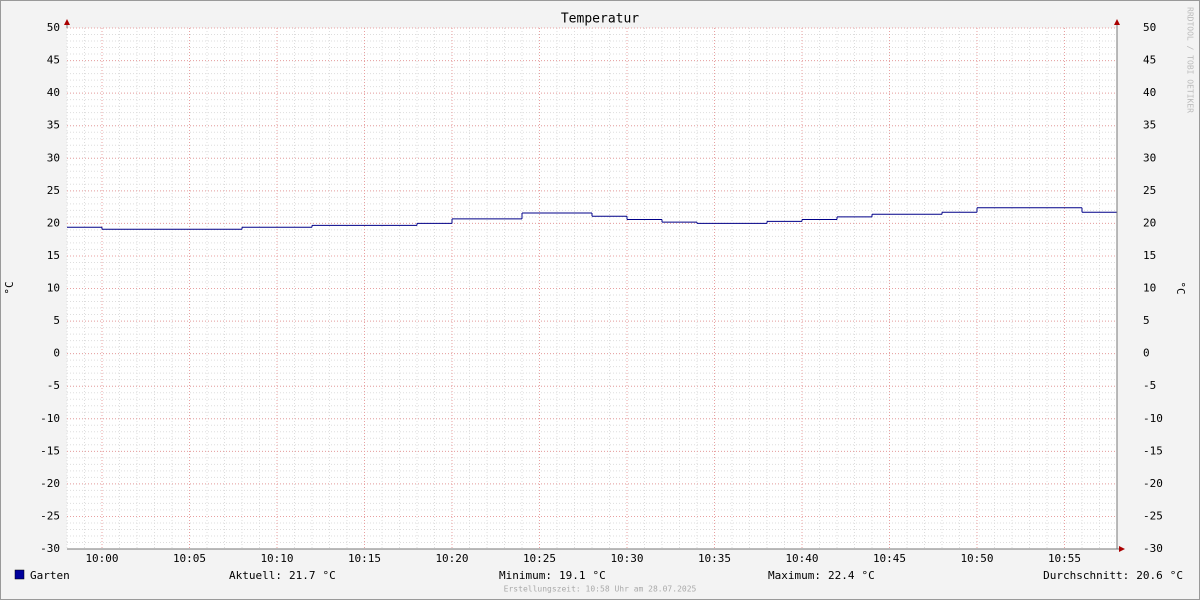 Image resolution: width=1200 pixels, height=600 pixels. What do you see at coordinates (794, 575) in the screenshot?
I see `stat-label: Maximum:` at bounding box center [794, 575].